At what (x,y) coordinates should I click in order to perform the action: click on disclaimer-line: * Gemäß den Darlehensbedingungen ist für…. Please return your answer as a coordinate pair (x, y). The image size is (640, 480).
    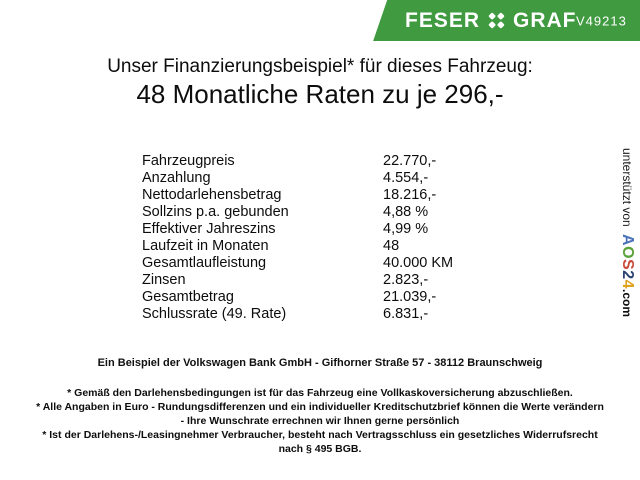
    Looking at the image, I should click on (320, 393).